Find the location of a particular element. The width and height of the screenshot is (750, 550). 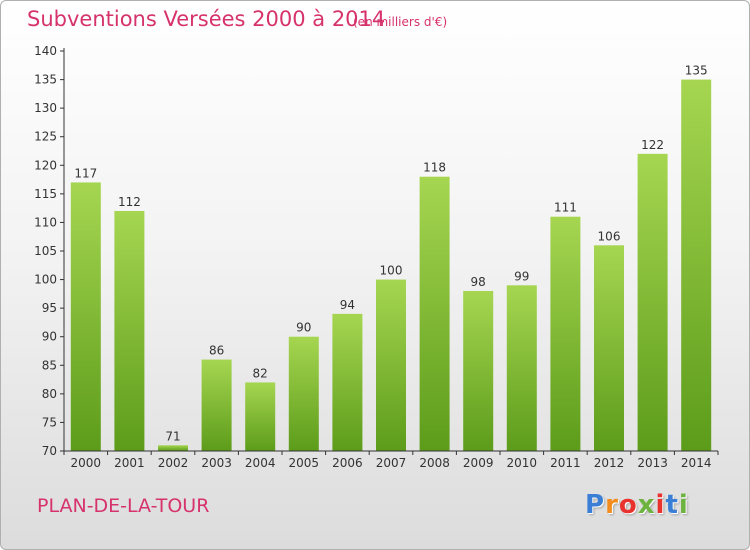

data-label-2012: 106 is located at coordinates (609, 236).